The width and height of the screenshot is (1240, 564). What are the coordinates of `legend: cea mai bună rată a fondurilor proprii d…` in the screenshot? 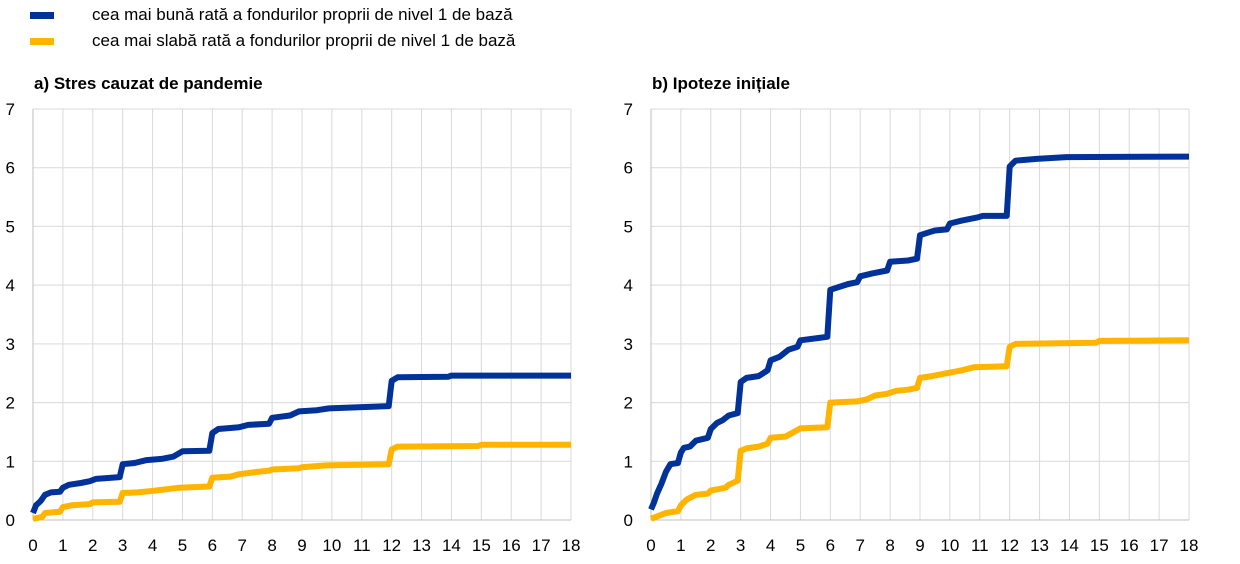 It's located at (272, 28).